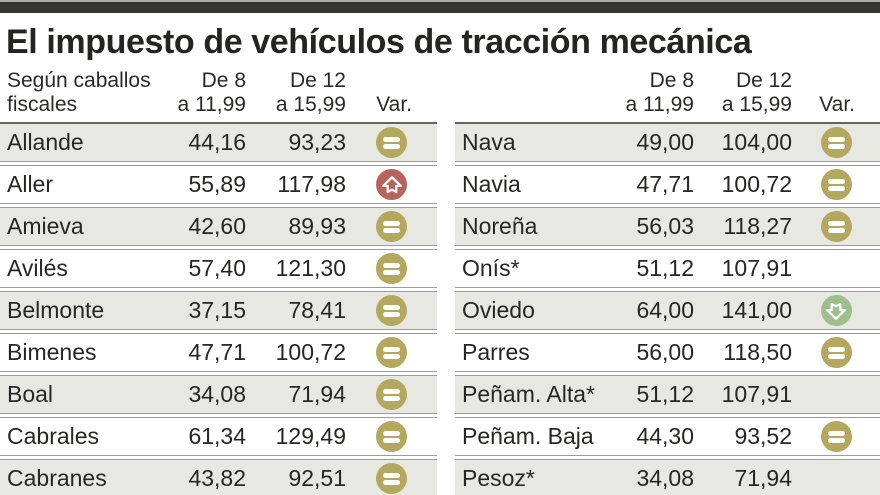 The height and width of the screenshot is (495, 880). What do you see at coordinates (217, 478) in the screenshot?
I see `tax-value-8-12: 43,82` at bounding box center [217, 478].